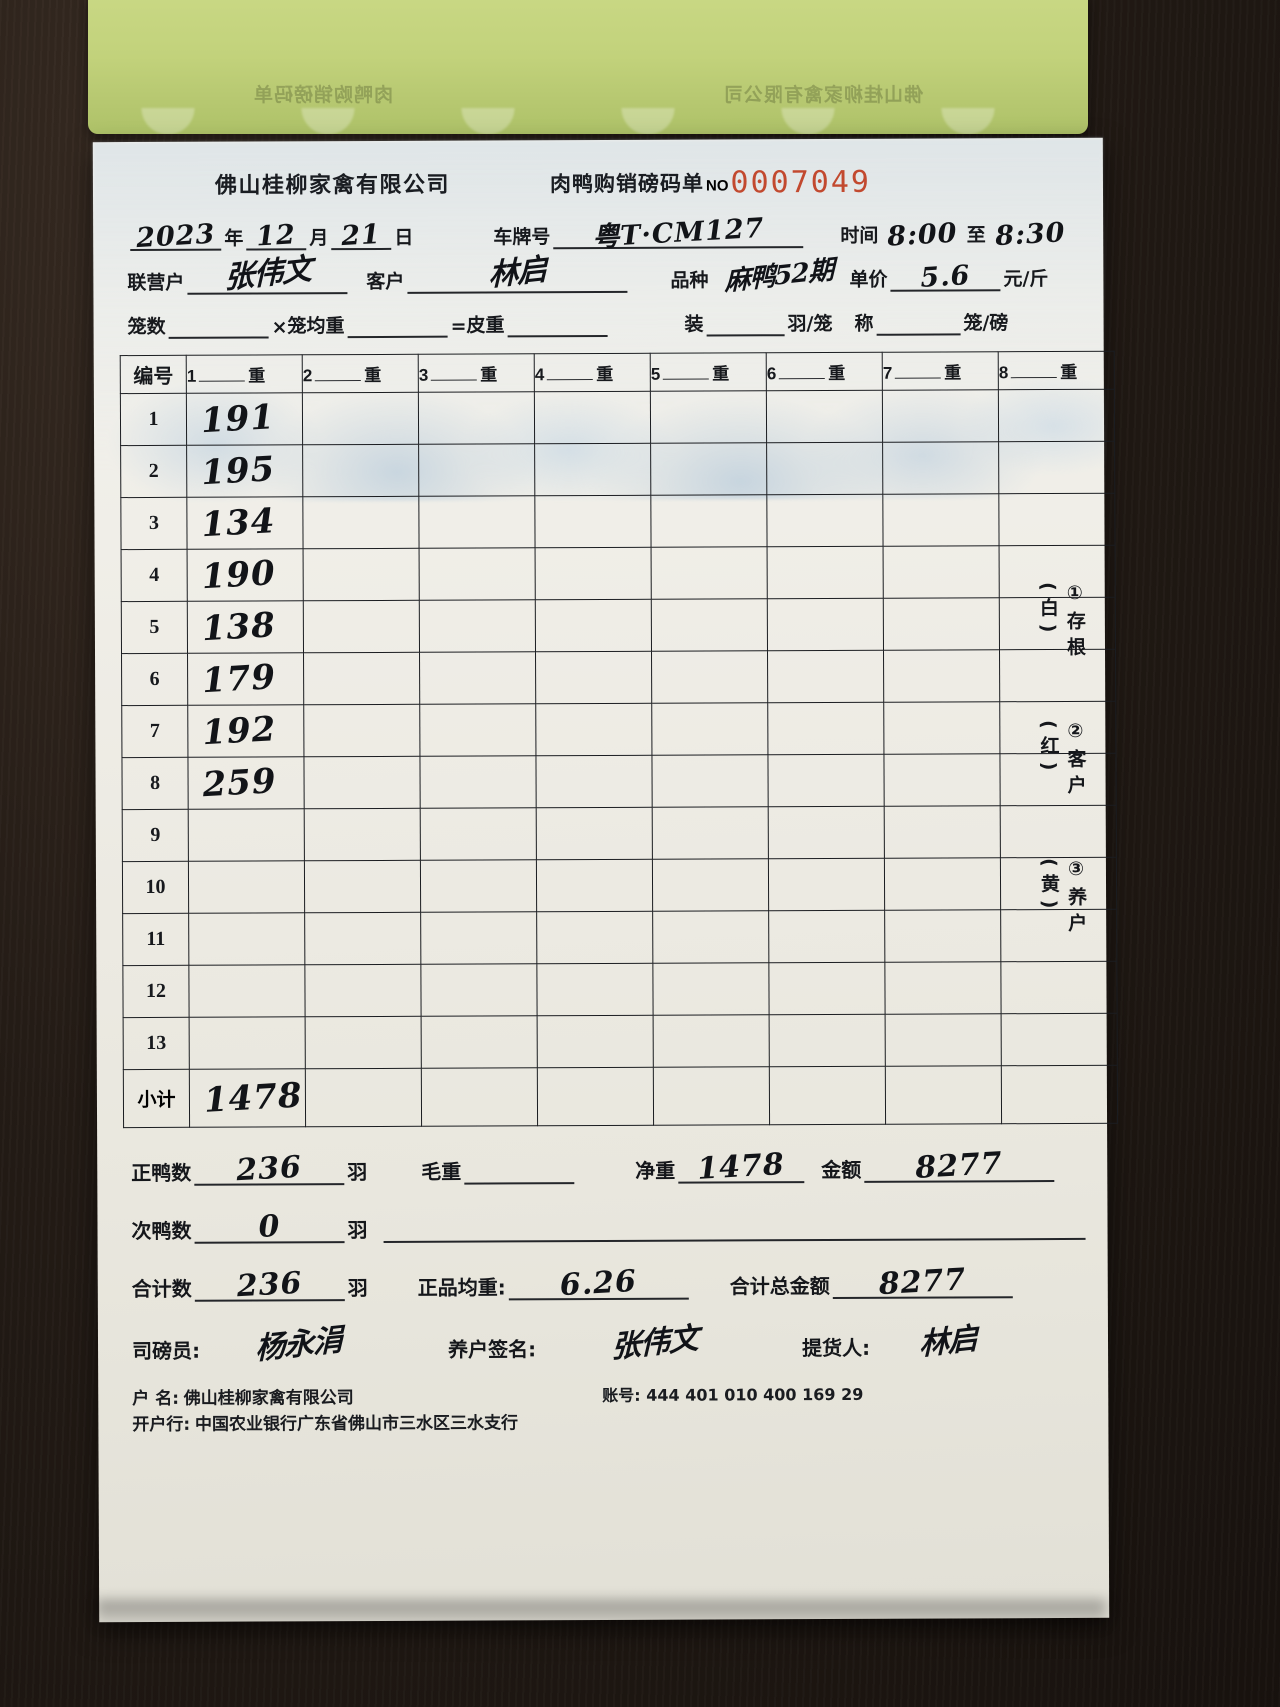  I want to click on picker-signature-field: 林启, so click(948, 1342).